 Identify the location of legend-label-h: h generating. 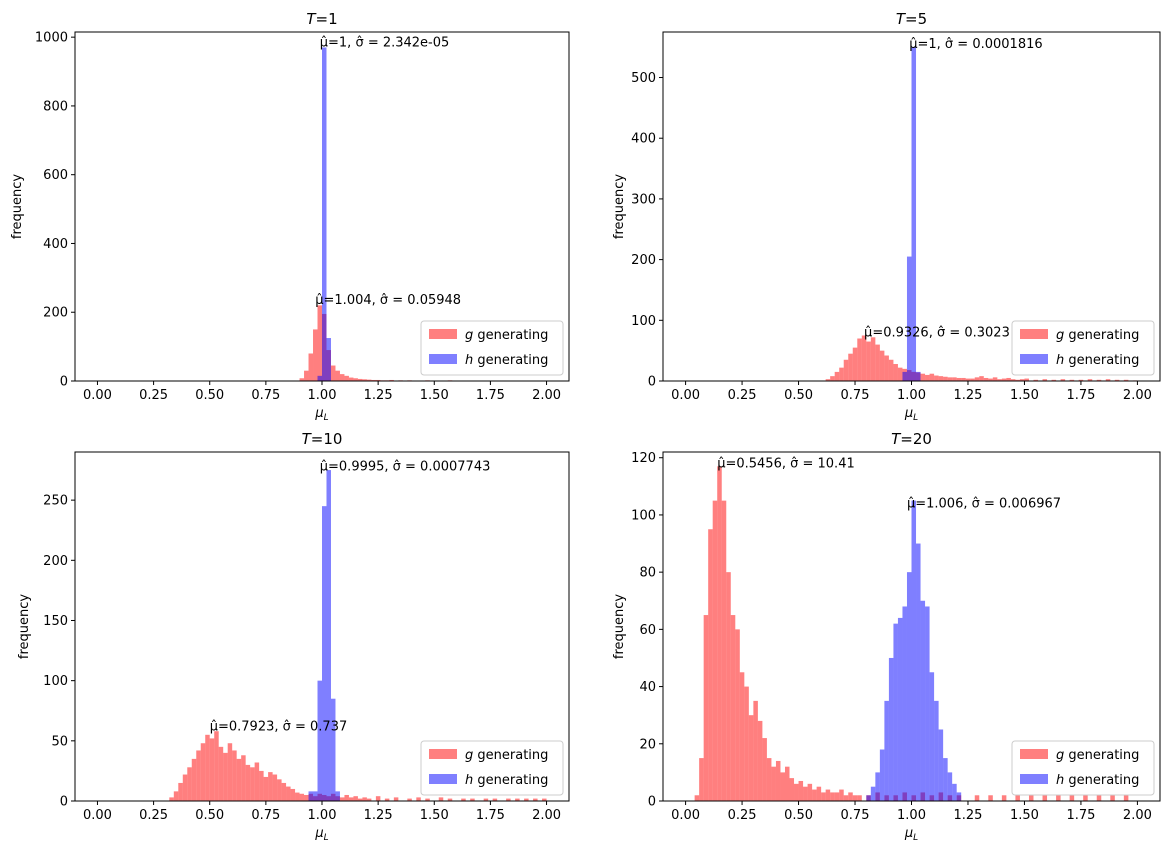
(1097, 780).